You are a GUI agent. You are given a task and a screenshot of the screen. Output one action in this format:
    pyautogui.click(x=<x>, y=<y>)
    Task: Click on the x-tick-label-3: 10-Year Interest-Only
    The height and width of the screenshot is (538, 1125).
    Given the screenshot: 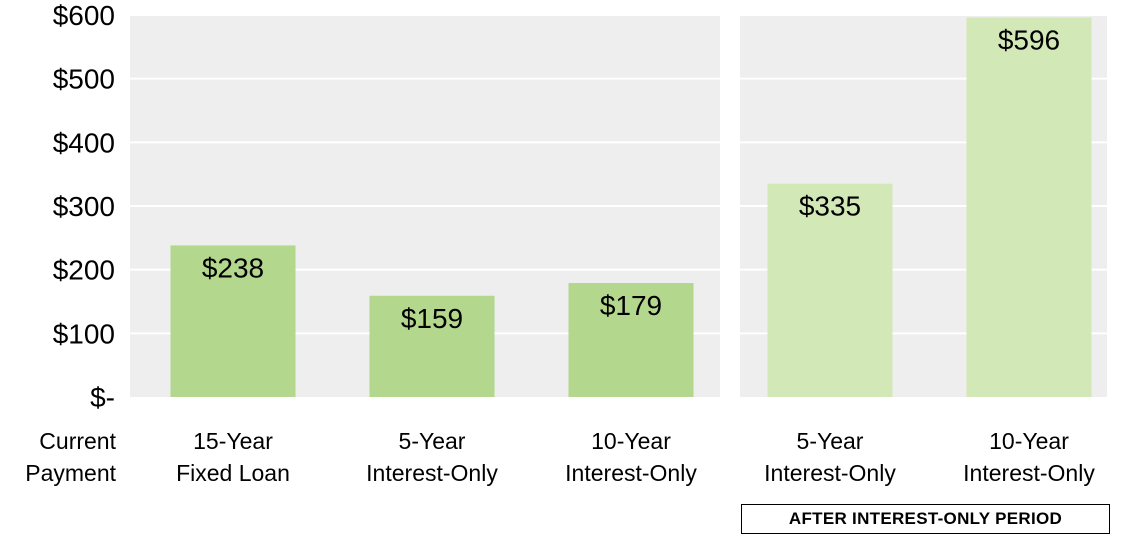 What is the action you would take?
    pyautogui.click(x=631, y=457)
    